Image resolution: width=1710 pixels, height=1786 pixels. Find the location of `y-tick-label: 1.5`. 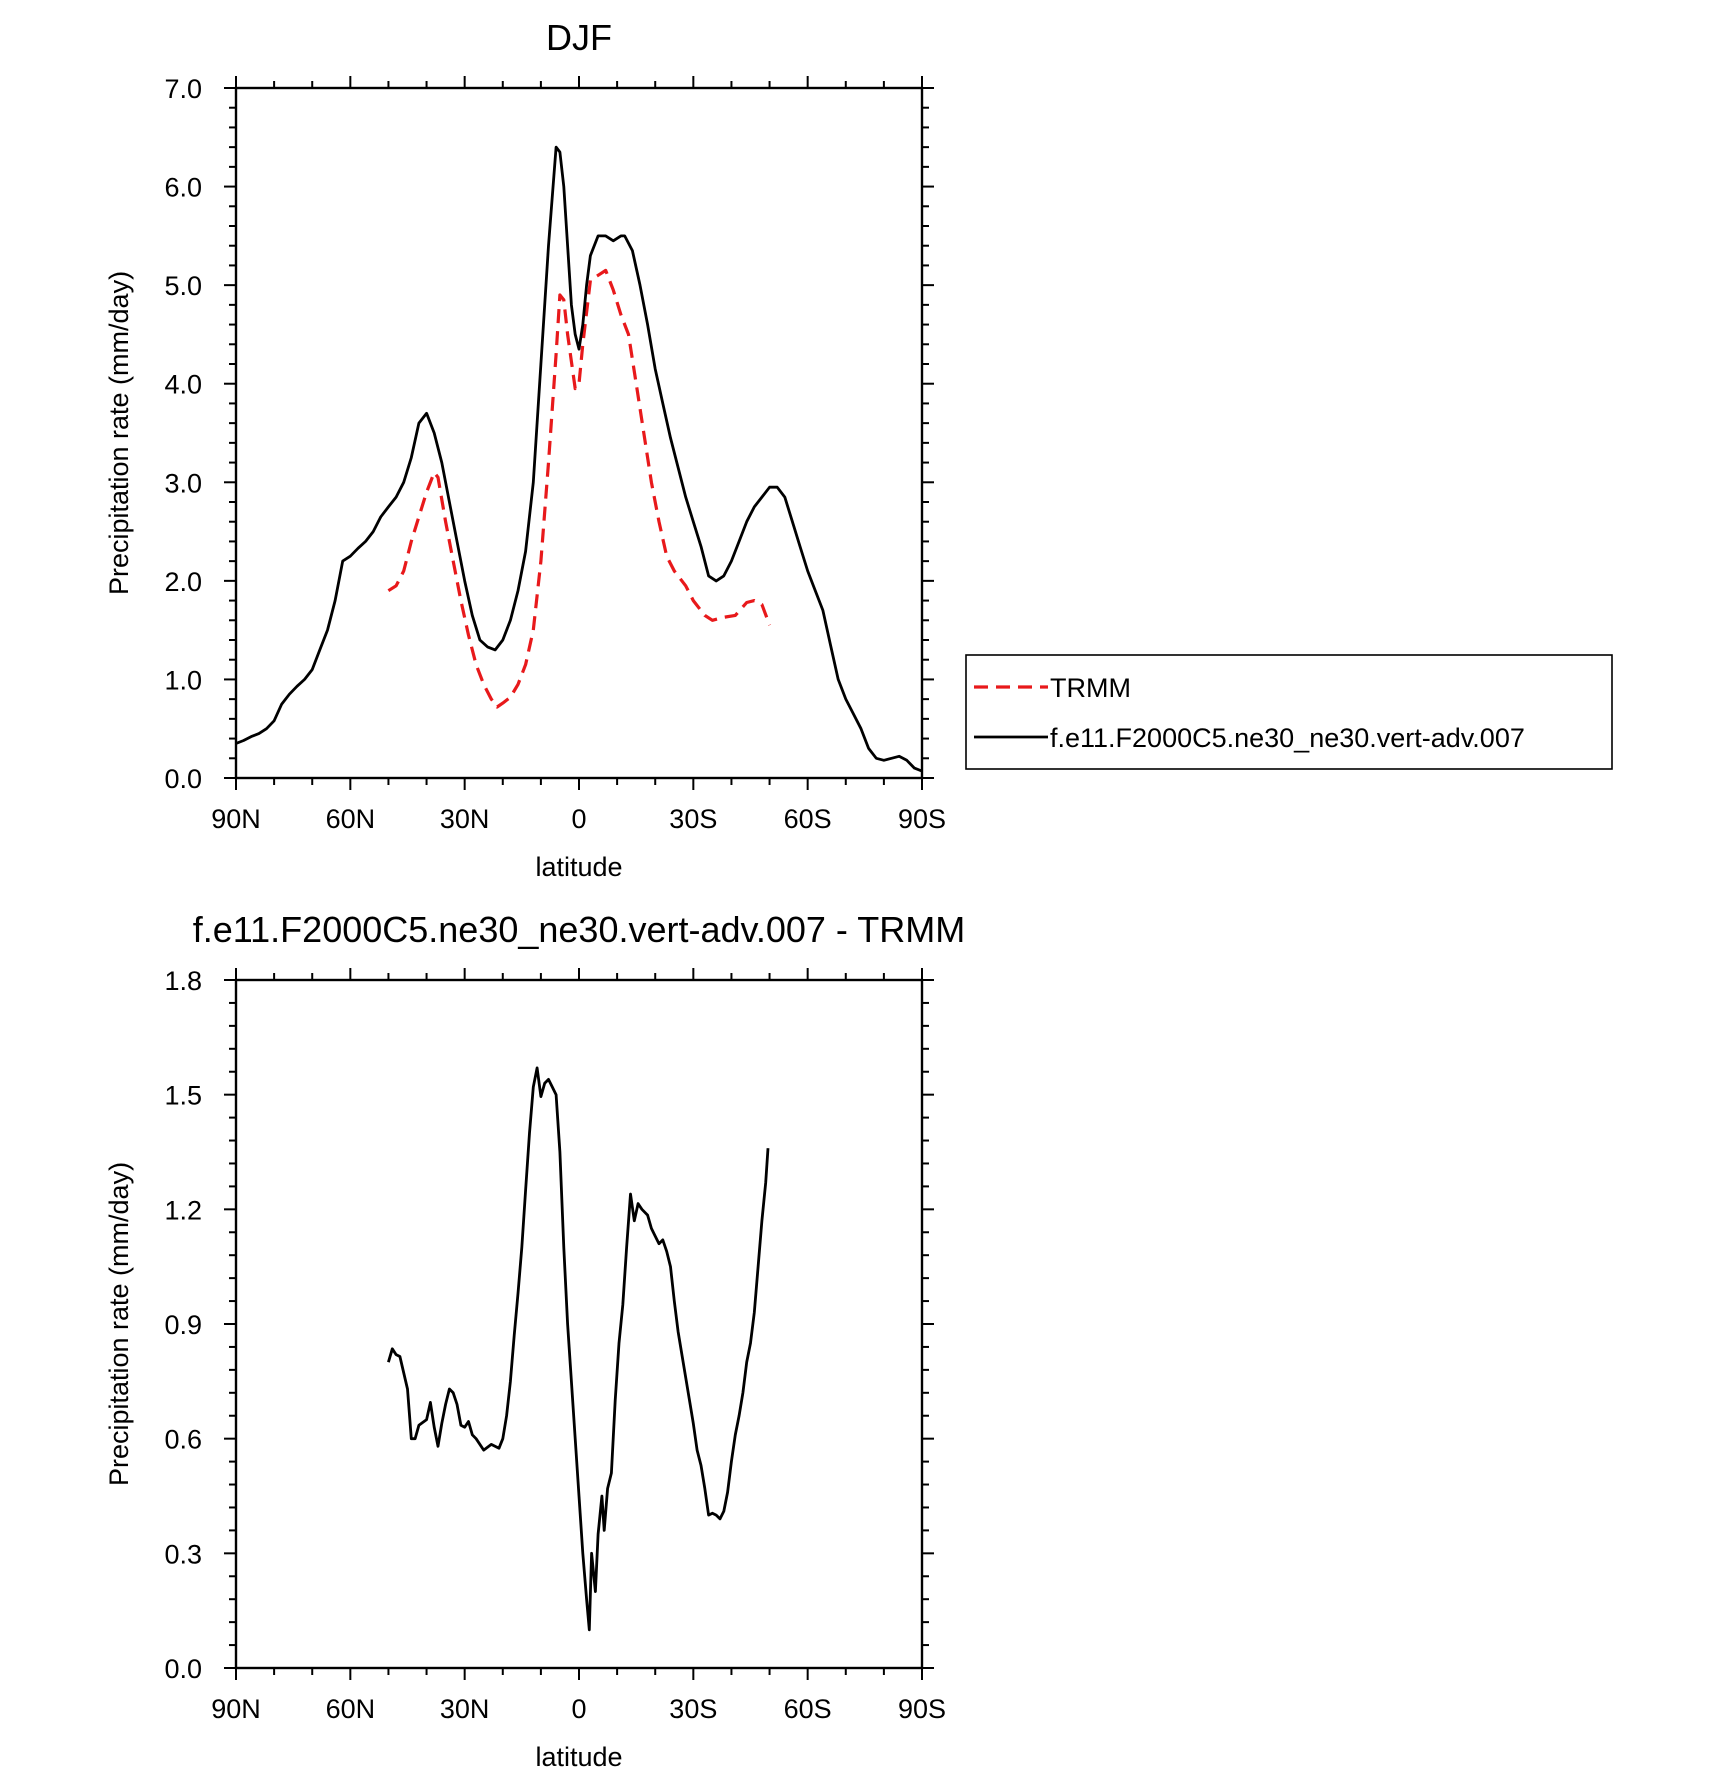

y-tick-label: 1.5 is located at coordinates (183, 1096).